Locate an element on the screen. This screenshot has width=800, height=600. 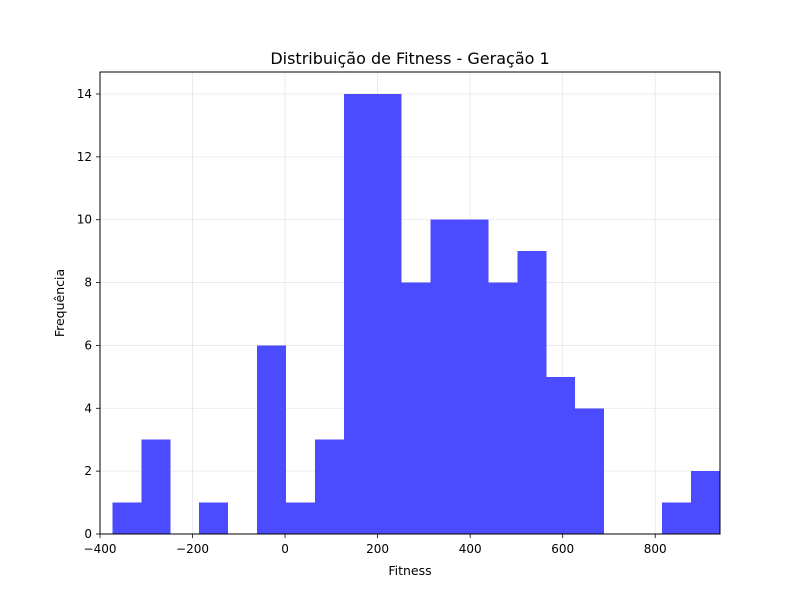
x-axis-ticks: −400 −200 0 200 400 600 800 is located at coordinates (375, 545).